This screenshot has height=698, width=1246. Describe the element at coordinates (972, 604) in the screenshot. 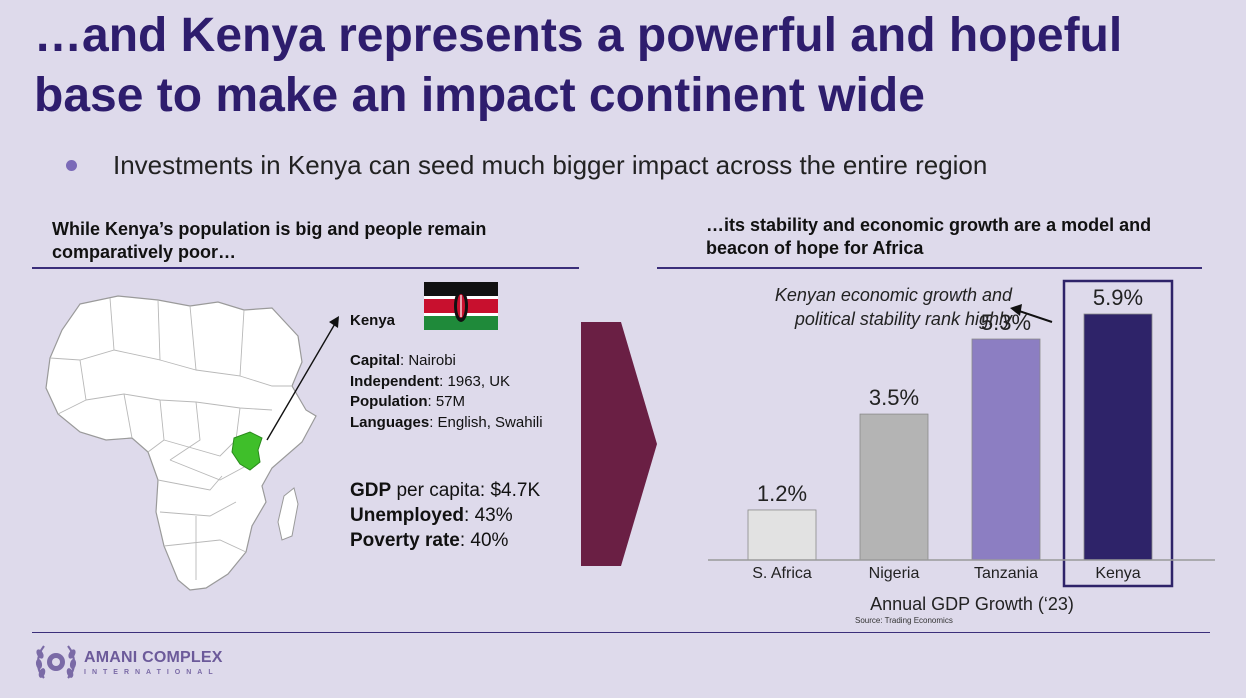

I see `x-axis-title: Annual GDP Growth (‘23)` at that location.